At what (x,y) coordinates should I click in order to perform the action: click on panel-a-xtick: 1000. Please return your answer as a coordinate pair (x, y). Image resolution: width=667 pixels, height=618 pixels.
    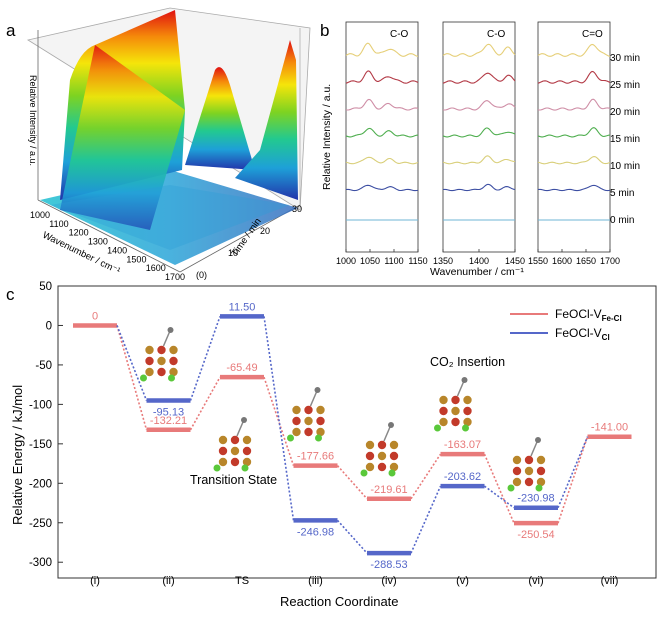
    Looking at the image, I should click on (40, 215).